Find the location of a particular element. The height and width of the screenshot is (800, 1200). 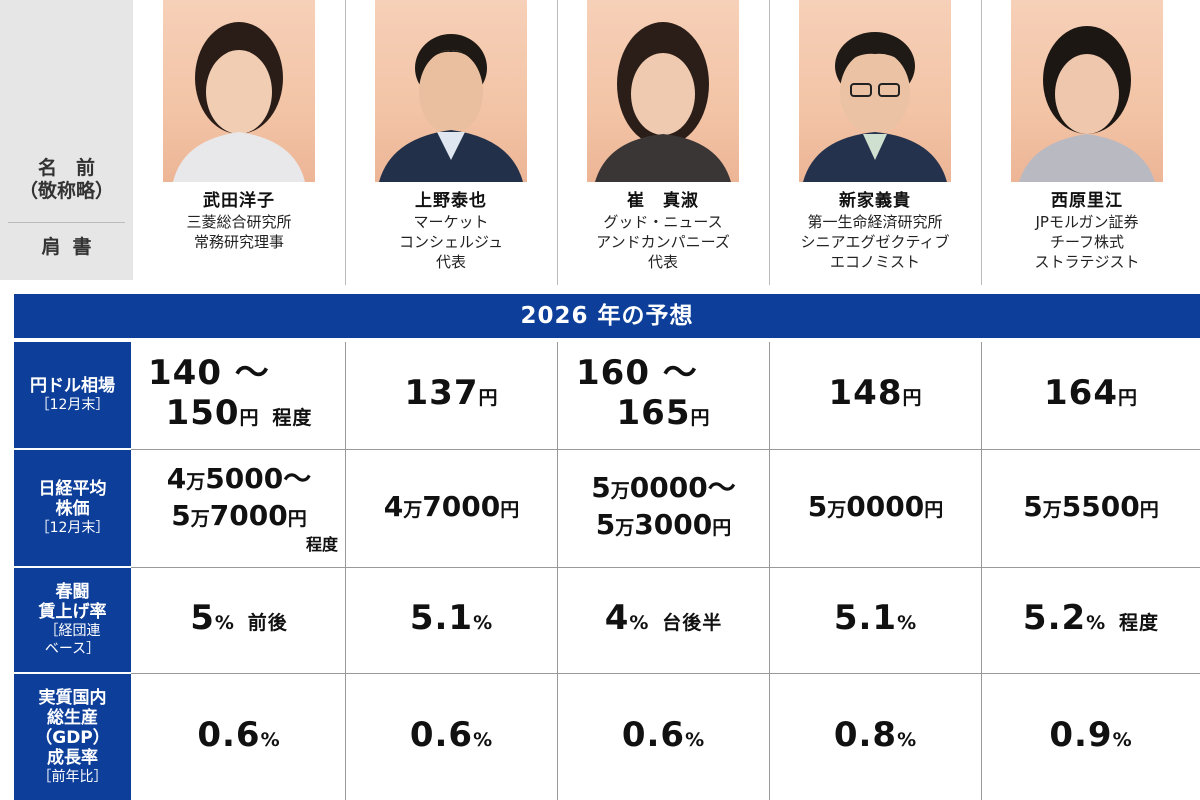

fx-value: 165 is located at coordinates (653, 412).